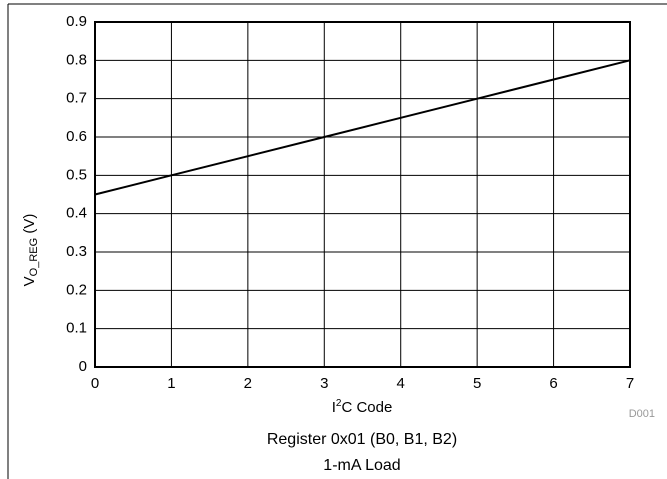  I want to click on x-label-sup: 2, so click(339, 403).